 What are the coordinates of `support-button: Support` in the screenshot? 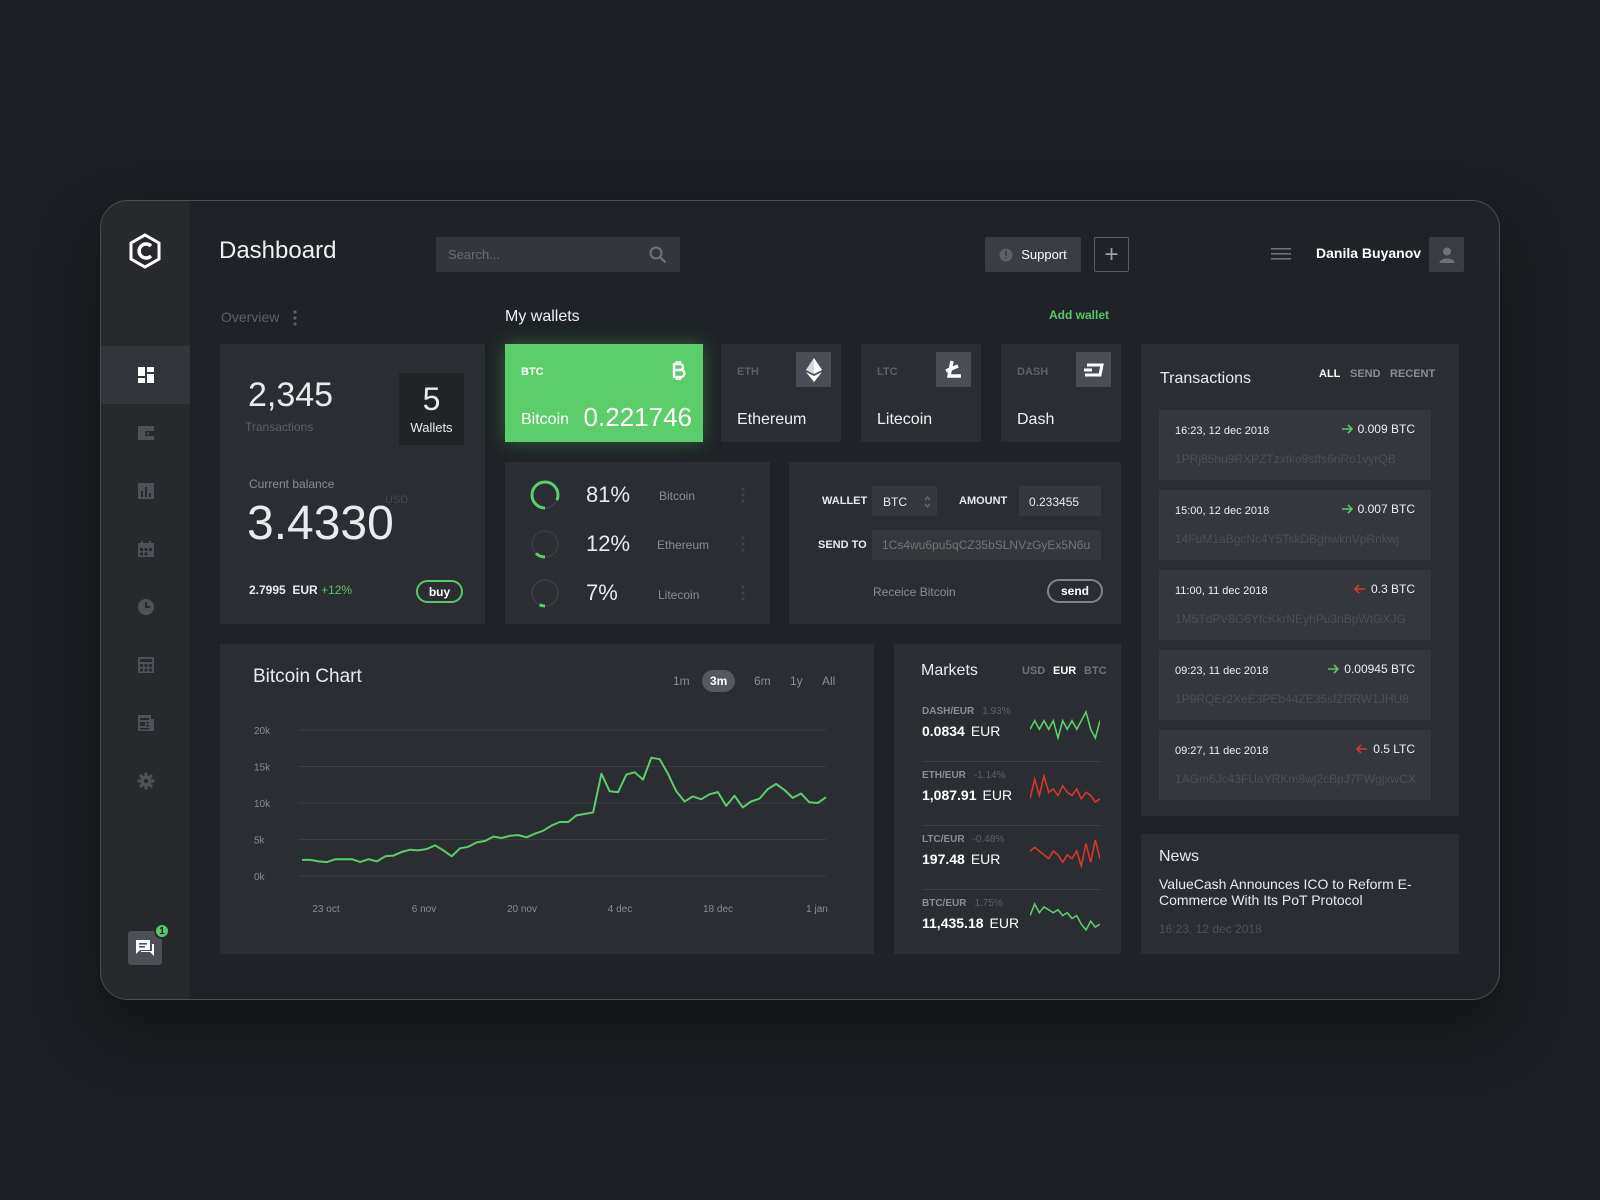 It's located at (1033, 254).